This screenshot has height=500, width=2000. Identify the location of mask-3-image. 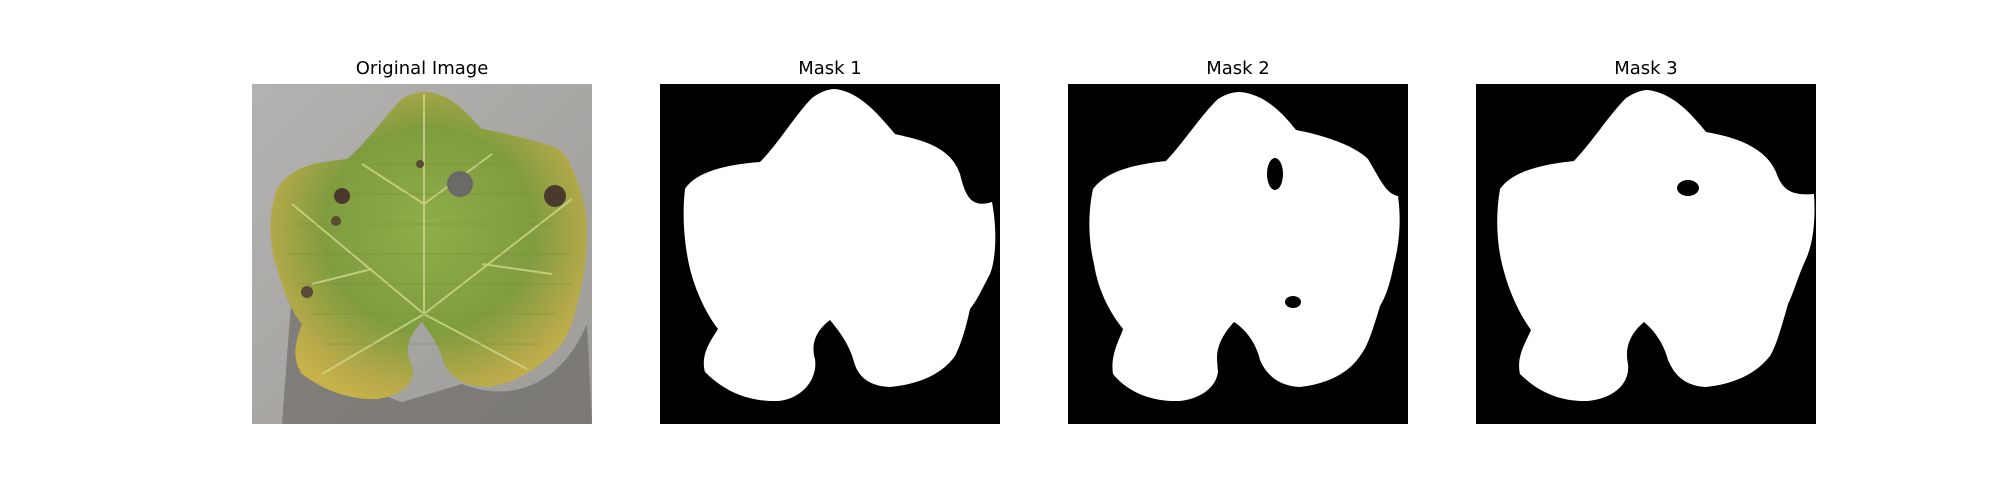
(1646, 254).